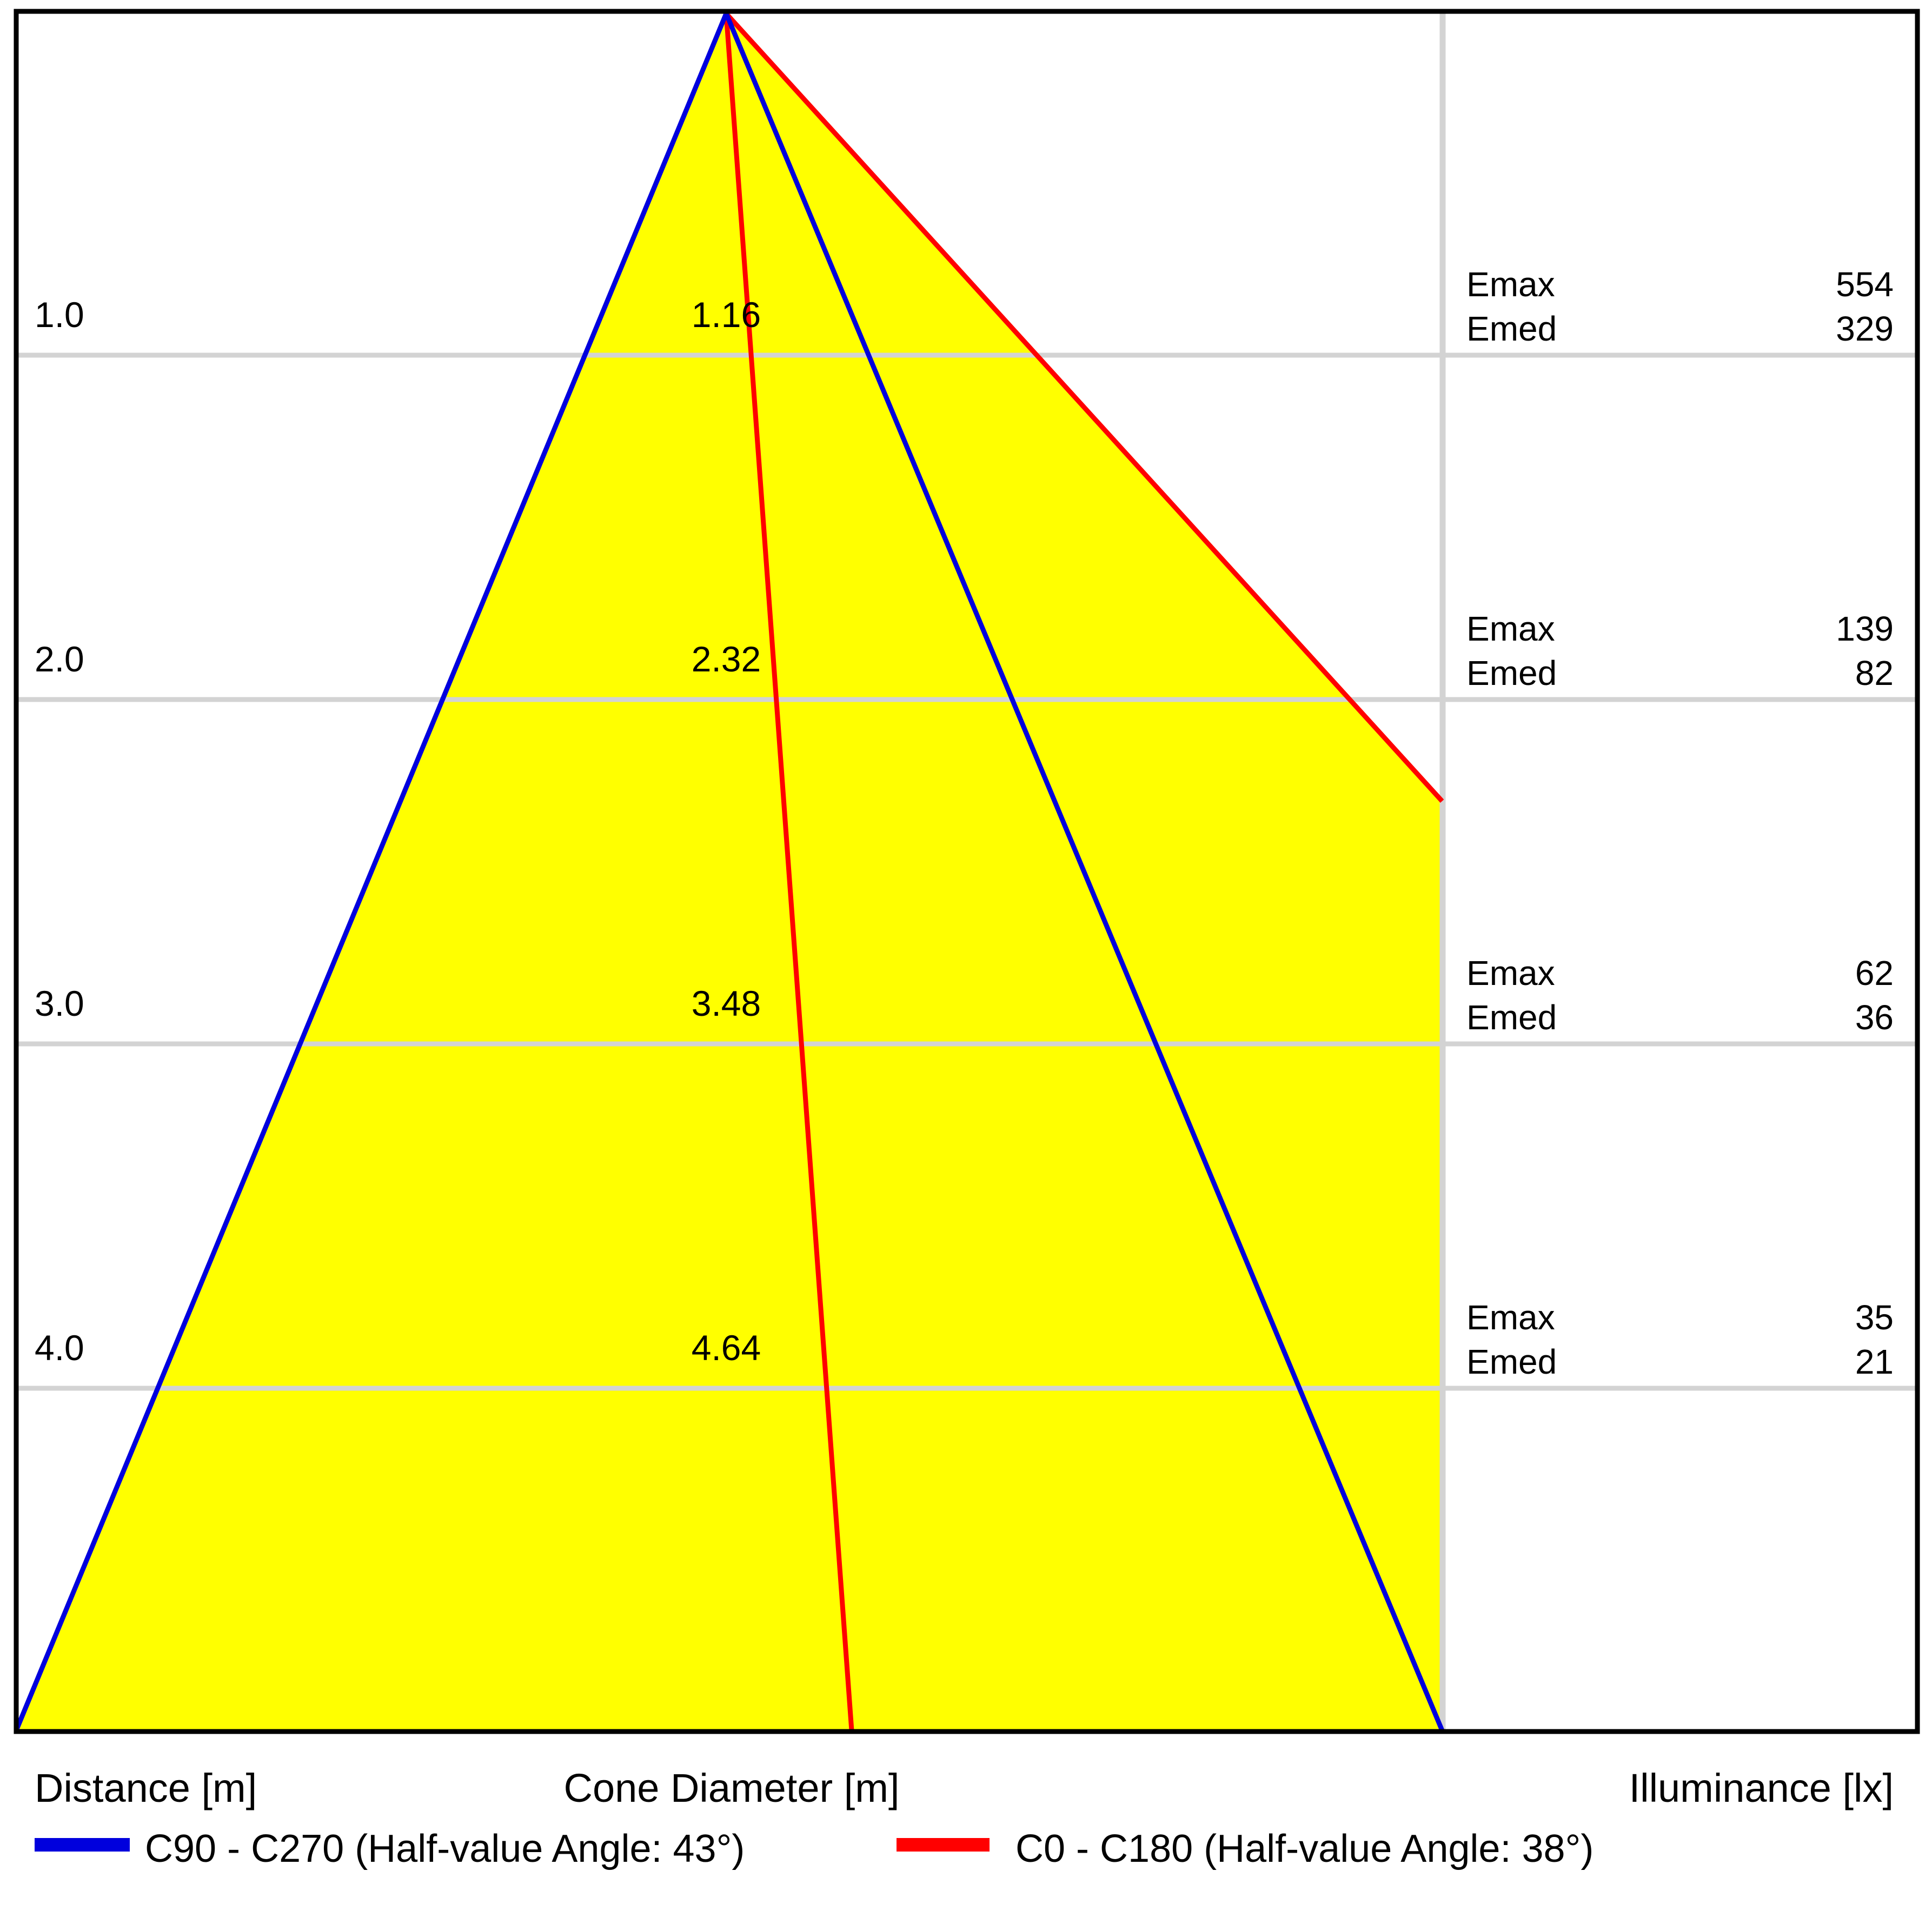 This screenshot has height=1931, width=1932. I want to click on legend-c0-color-swatch, so click(943, 1845).